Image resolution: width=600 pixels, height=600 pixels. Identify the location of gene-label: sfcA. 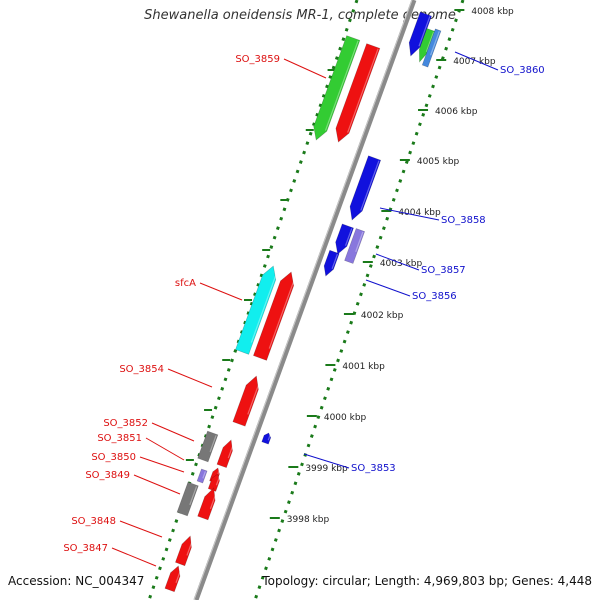
(185, 283).